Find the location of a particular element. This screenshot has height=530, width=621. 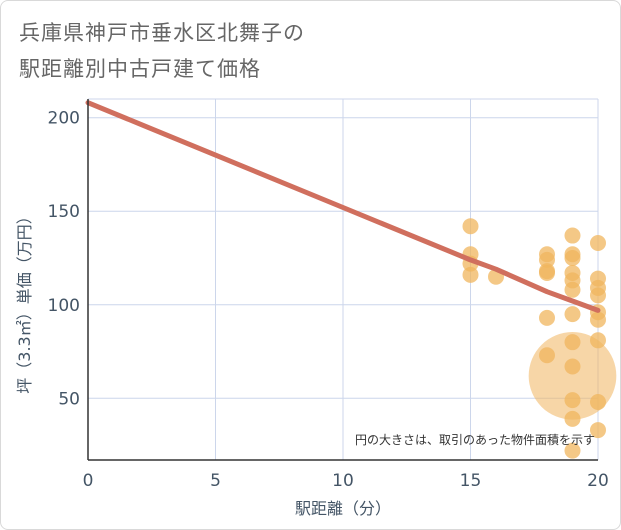

y-tick-label: 50 is located at coordinates (69, 399).